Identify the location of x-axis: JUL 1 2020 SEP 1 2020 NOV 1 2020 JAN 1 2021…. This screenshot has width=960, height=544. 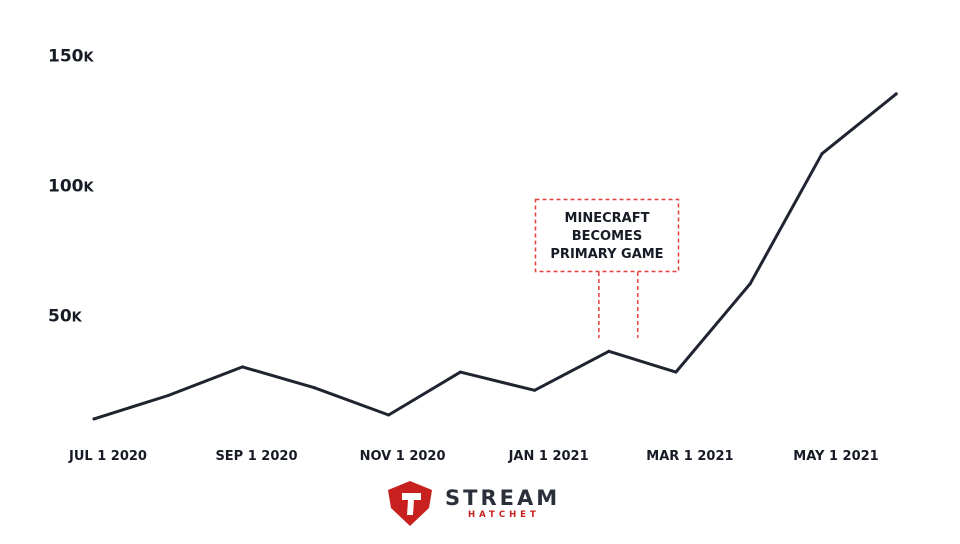
(473, 456).